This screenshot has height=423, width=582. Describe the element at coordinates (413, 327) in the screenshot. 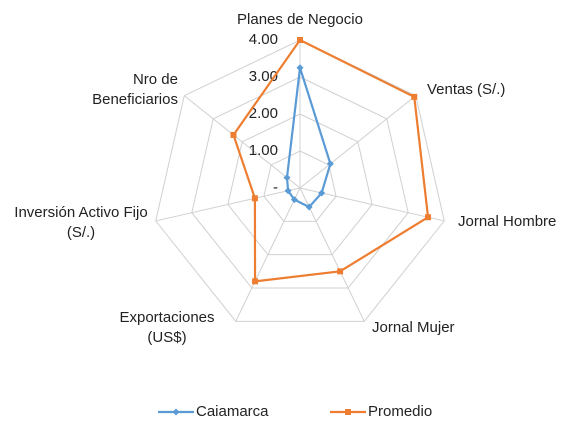

I see `axis-label: Jornal Mujer` at that location.